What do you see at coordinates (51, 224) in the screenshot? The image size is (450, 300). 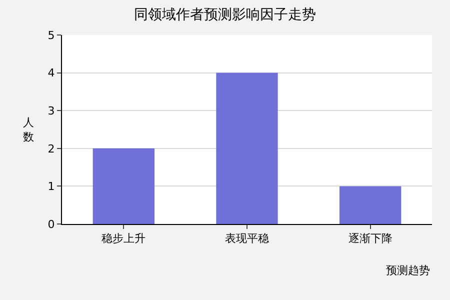 I see `y-tick-label: 0` at bounding box center [51, 224].